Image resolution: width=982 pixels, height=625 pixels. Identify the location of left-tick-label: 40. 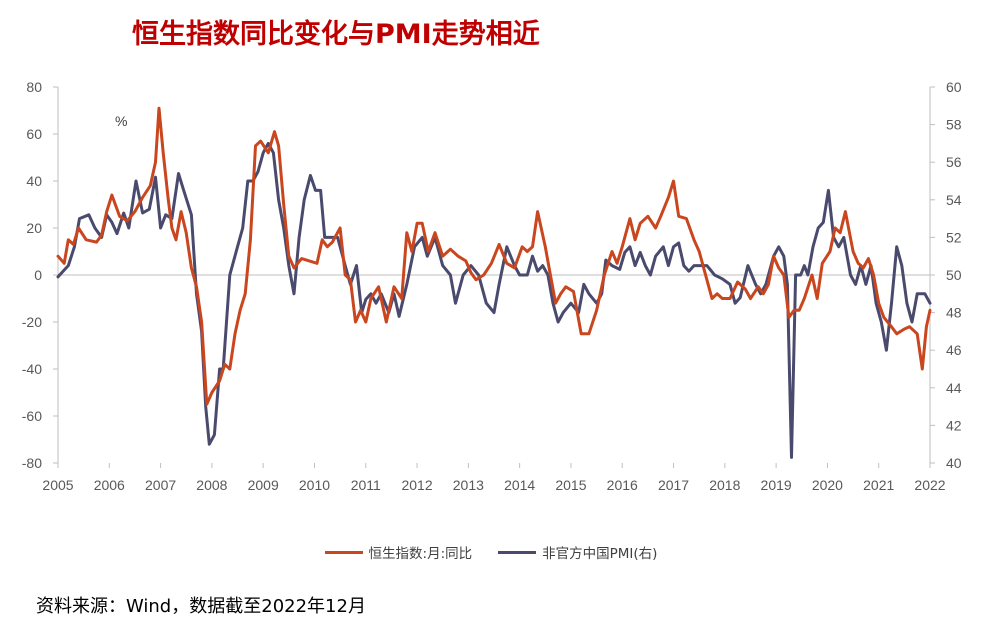
(34, 181).